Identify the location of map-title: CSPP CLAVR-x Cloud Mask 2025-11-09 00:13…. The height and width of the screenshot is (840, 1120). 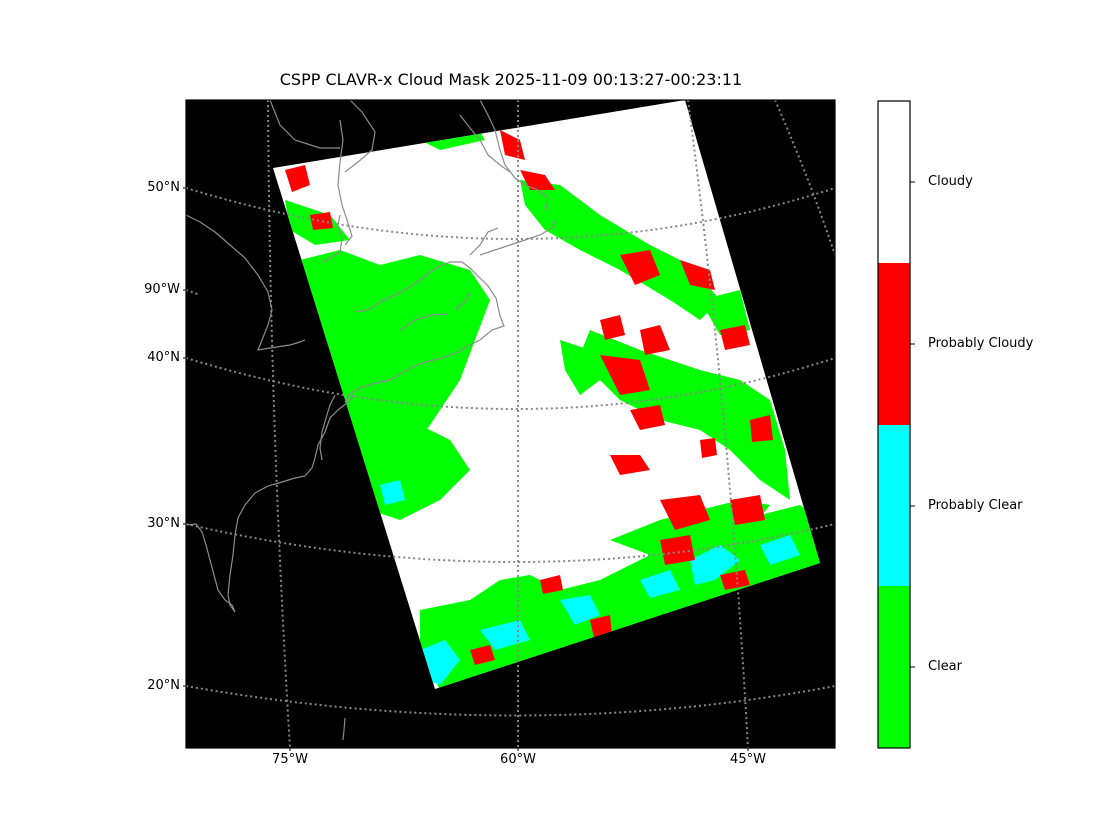
(511, 79).